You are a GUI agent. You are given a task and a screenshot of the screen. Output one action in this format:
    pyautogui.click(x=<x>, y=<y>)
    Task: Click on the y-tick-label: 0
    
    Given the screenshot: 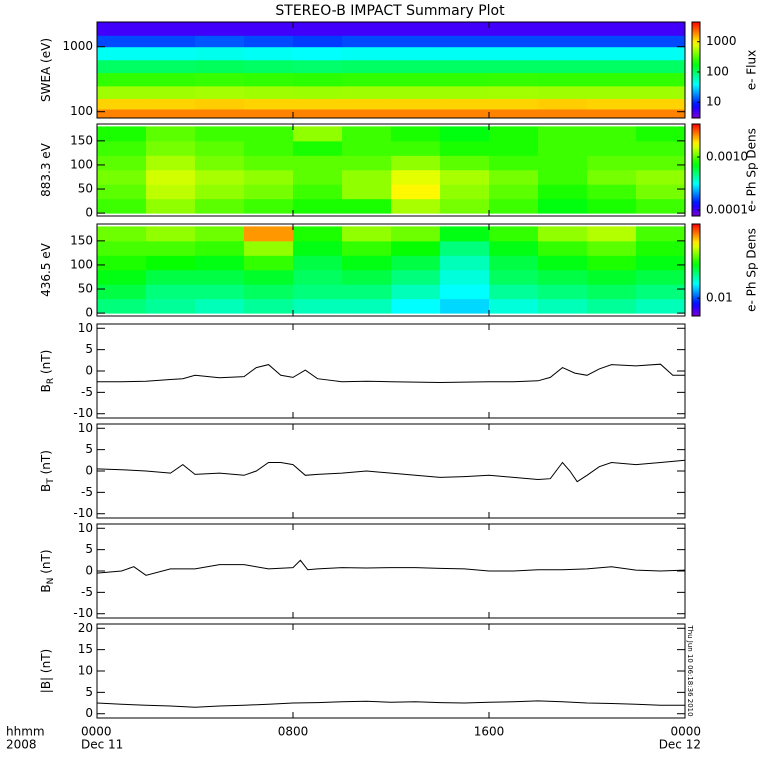 What is the action you would take?
    pyautogui.click(x=89, y=571)
    